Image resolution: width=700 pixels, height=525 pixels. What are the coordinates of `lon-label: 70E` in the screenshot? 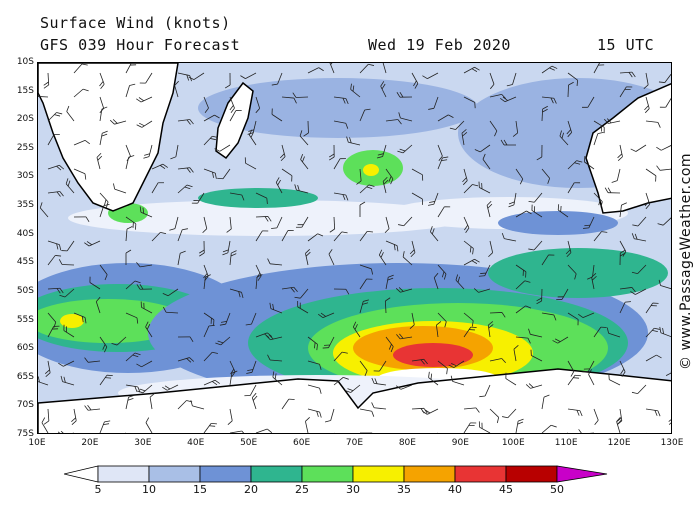 It's located at (354, 443).